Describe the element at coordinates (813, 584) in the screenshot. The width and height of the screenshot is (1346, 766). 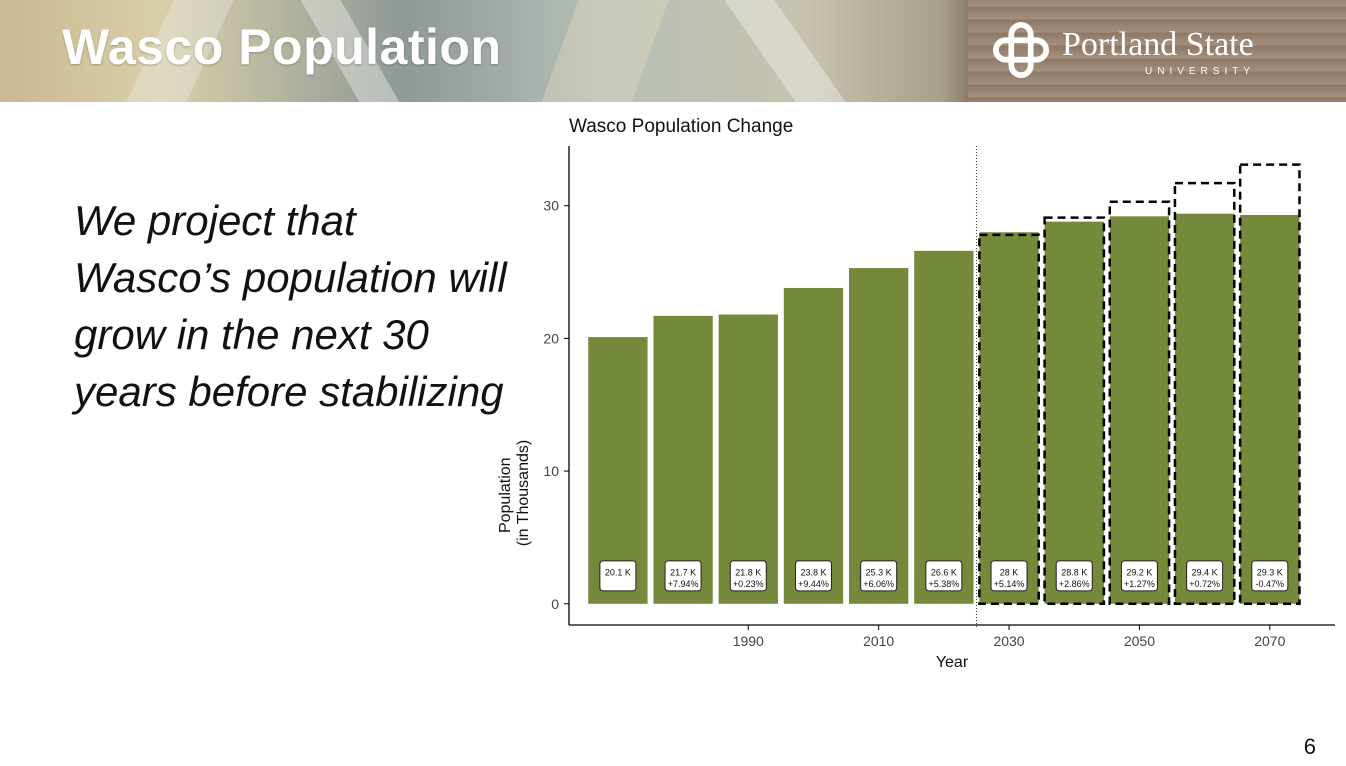
I see `data-label-change: +9.44%` at that location.